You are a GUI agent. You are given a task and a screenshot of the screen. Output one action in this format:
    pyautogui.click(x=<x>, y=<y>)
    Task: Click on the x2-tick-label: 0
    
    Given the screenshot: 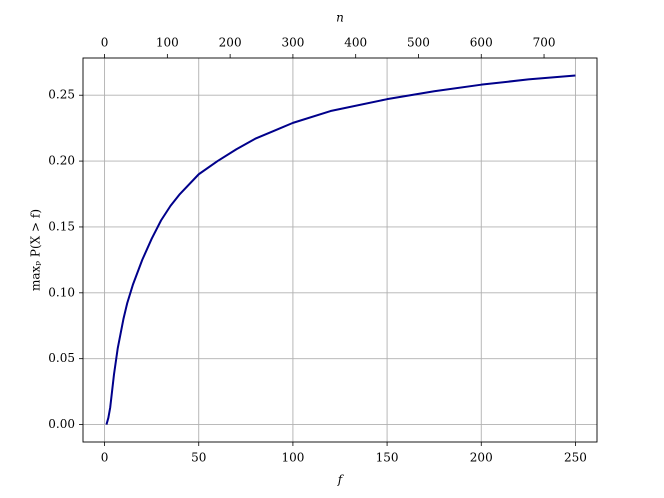 What is the action you would take?
    pyautogui.click(x=105, y=43)
    